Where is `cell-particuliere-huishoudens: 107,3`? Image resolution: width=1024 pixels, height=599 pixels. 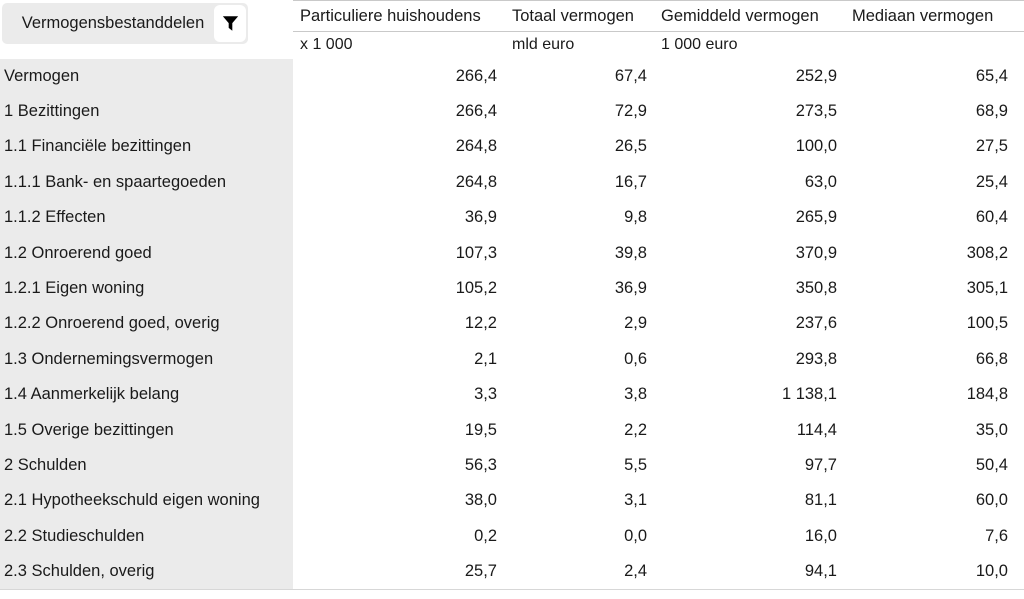 cell-particuliere-huishoudens: 107,3 is located at coordinates (476, 252).